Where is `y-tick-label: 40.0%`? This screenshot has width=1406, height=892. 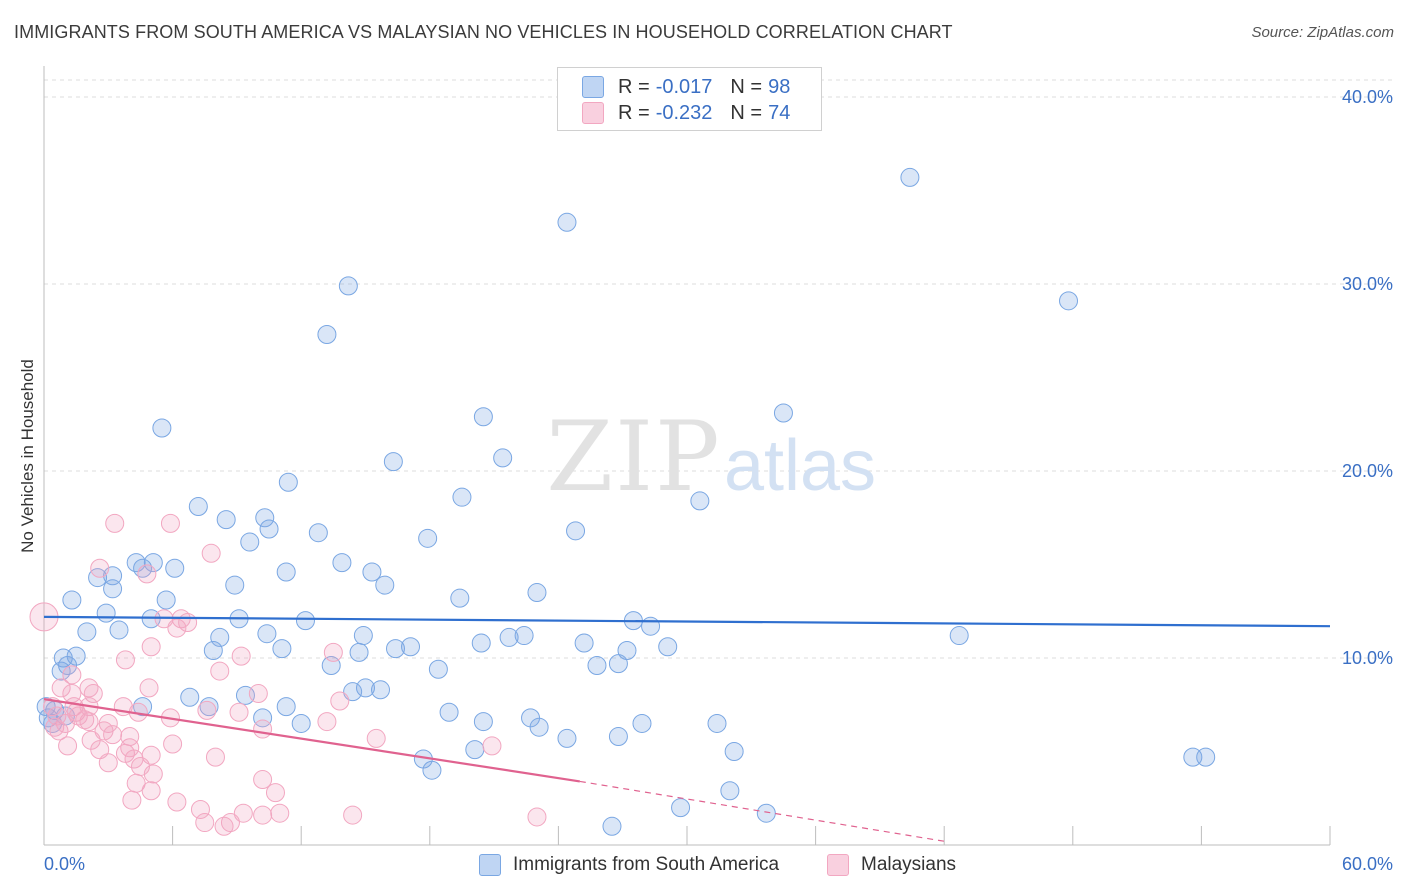
y-tick-label: 40.0% is located at coordinates (1367, 97).